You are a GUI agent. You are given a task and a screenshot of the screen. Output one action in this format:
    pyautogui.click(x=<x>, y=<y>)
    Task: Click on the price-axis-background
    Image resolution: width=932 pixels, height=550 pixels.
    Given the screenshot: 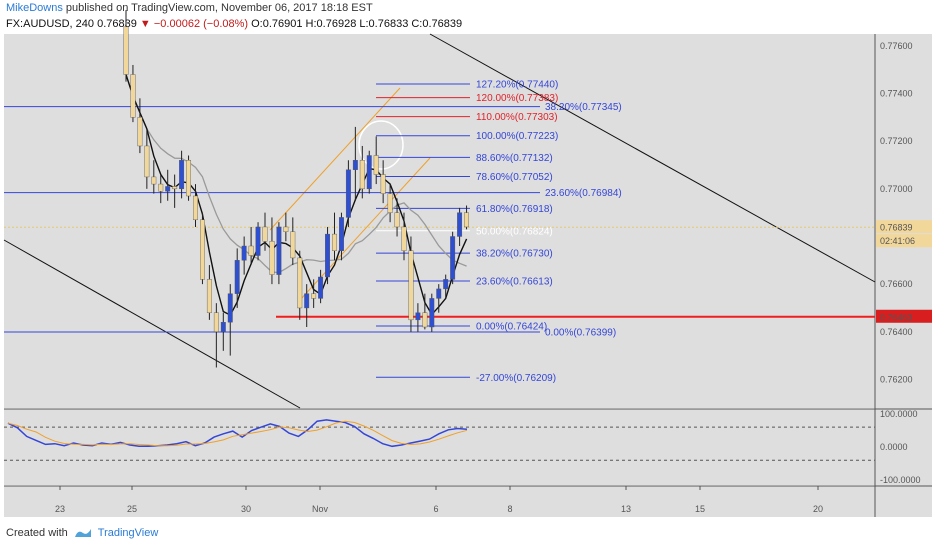 What is the action you would take?
    pyautogui.click(x=903, y=275)
    